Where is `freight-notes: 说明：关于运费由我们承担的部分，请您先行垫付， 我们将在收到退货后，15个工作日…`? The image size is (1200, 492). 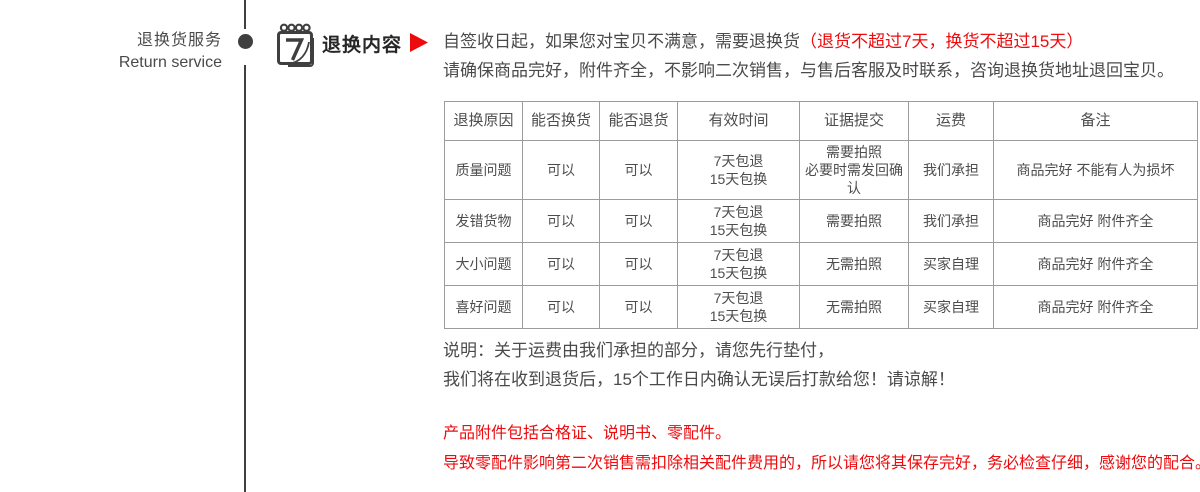
freight-notes: 说明：关于运费由我们承担的部分，请您先行垫付， 我们将在收到退货后，15个工作日… is located at coordinates (699, 365).